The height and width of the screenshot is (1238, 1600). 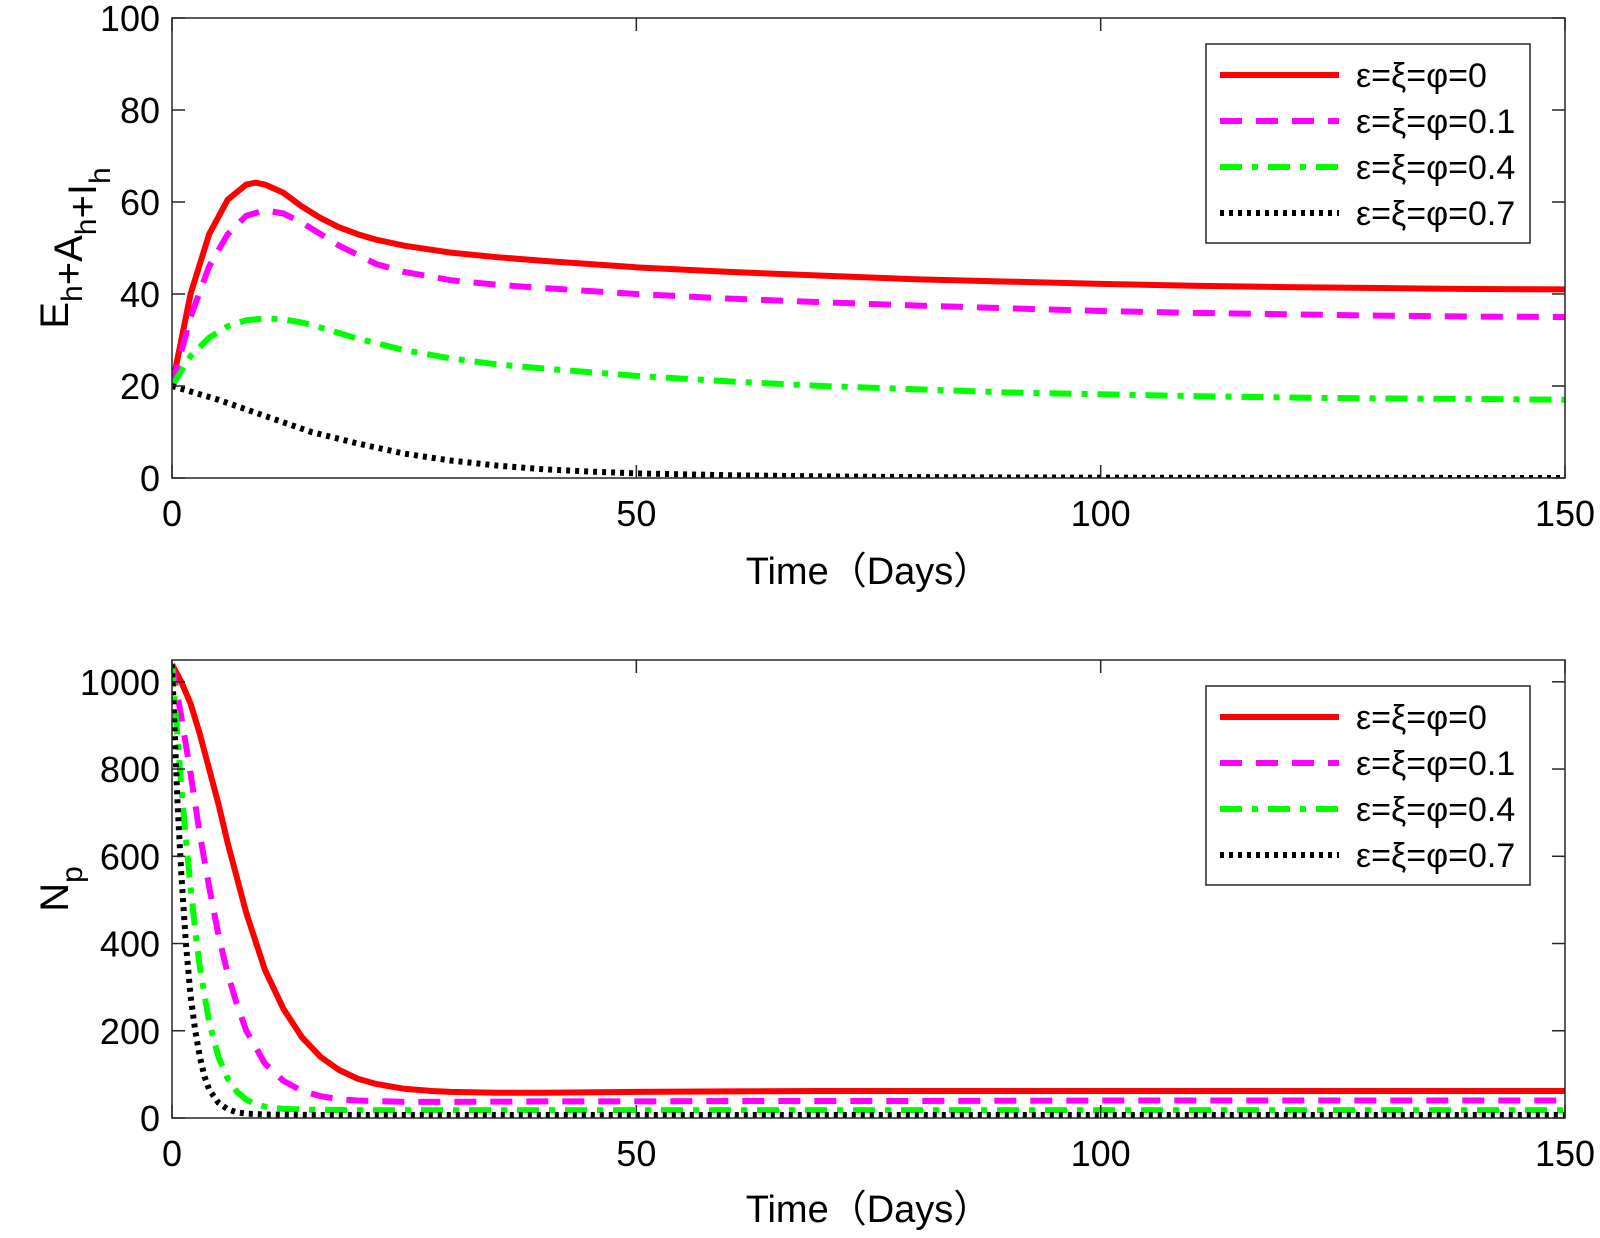 What do you see at coordinates (140, 110) in the screenshot?
I see `y-tick-label: 80` at bounding box center [140, 110].